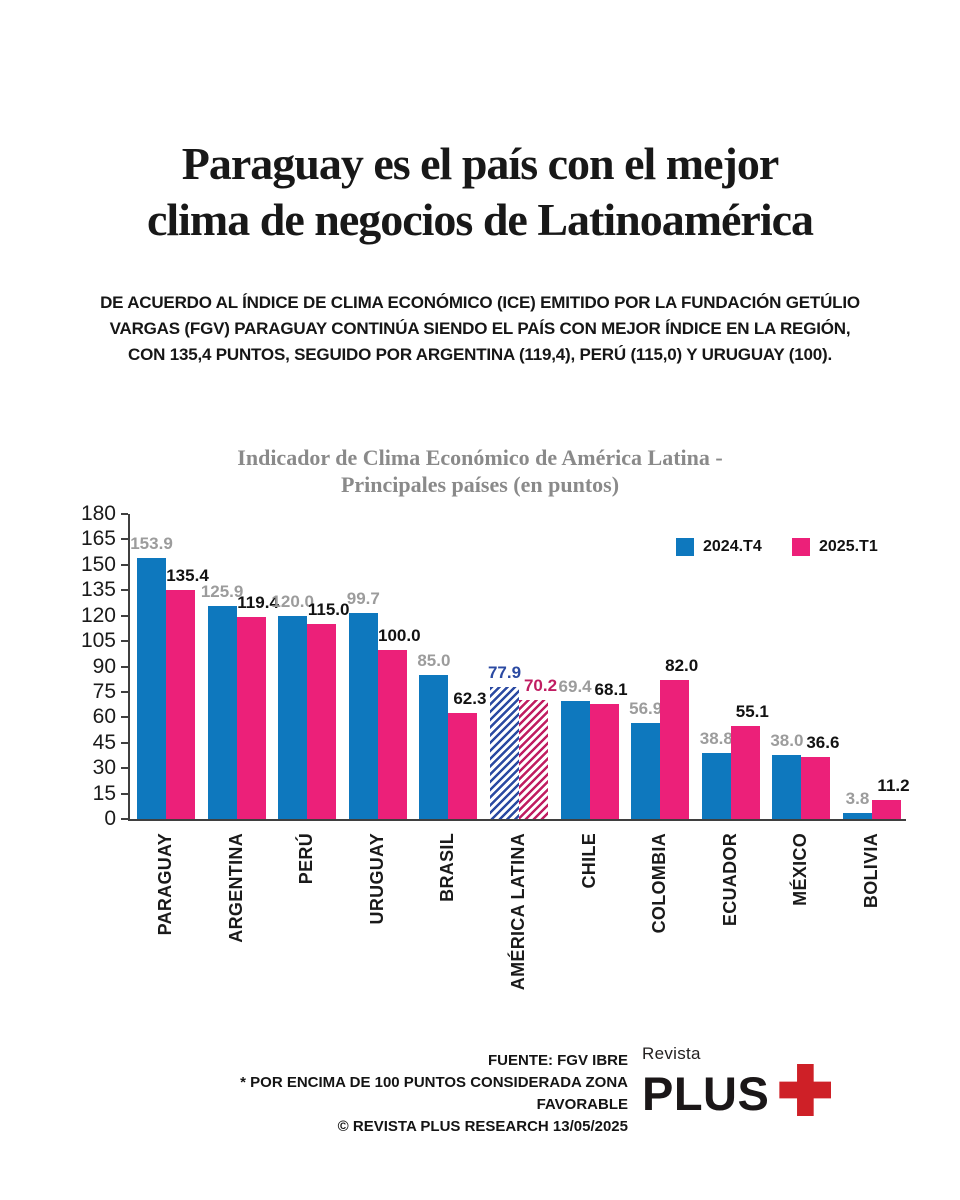  What do you see at coordinates (732, 546) in the screenshot?
I see `legend-label: 2024.T4` at bounding box center [732, 546].